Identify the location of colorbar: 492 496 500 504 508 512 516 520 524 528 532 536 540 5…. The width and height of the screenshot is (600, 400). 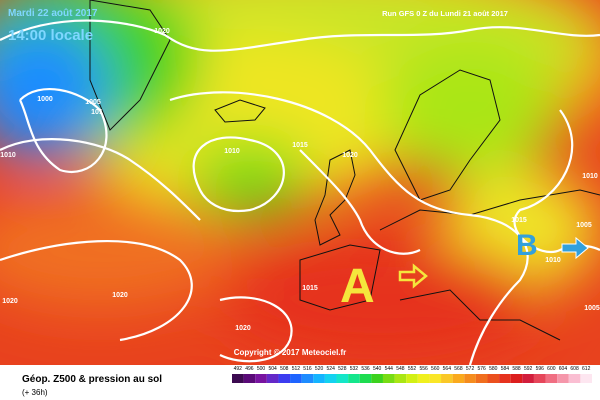
(412, 374).